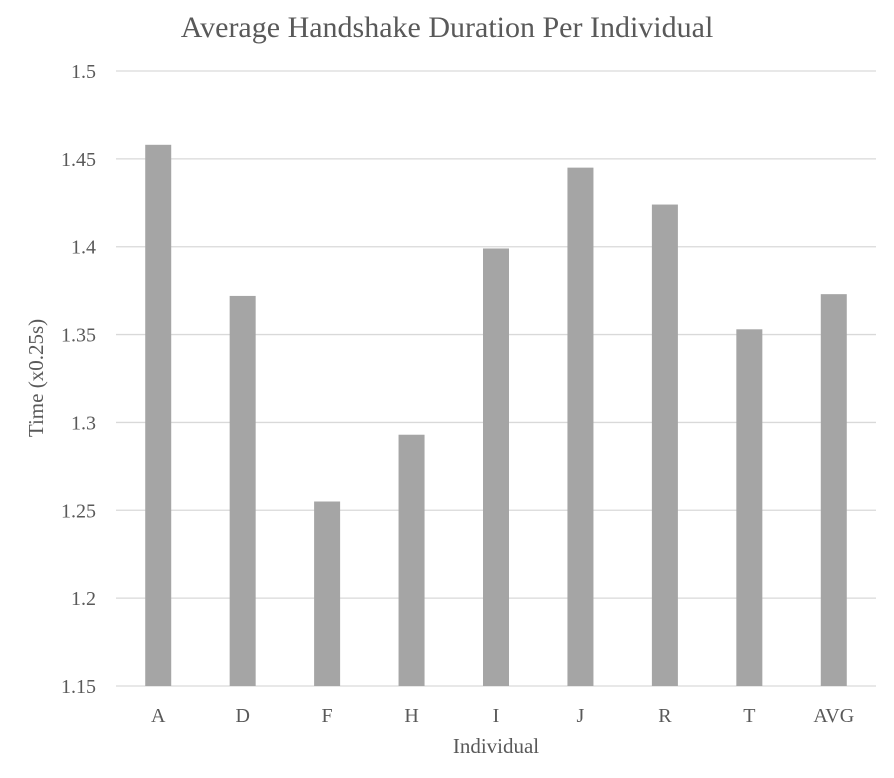 Image resolution: width=894 pixels, height=778 pixels. I want to click on y-tick-label: 1.35, so click(78, 336).